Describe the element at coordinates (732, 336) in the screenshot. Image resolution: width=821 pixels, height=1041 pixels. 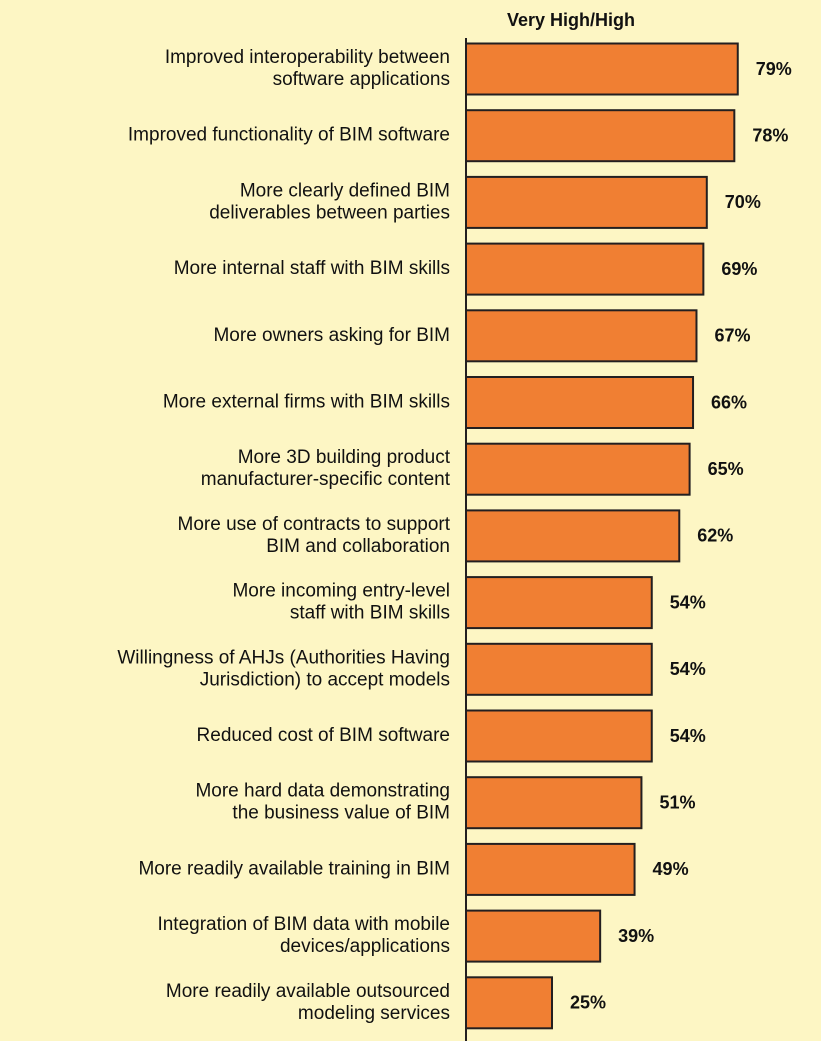
I see `value-label: 67%` at that location.